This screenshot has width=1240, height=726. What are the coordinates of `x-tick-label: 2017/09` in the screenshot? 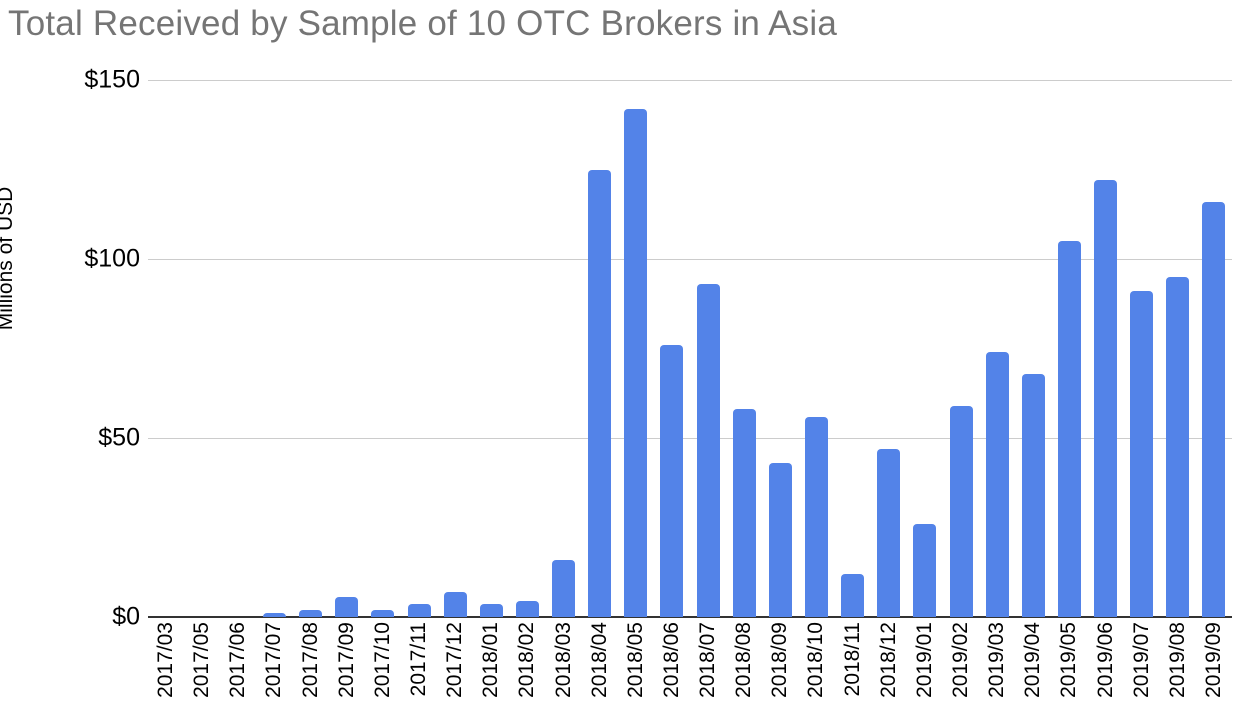 It's located at (346, 660).